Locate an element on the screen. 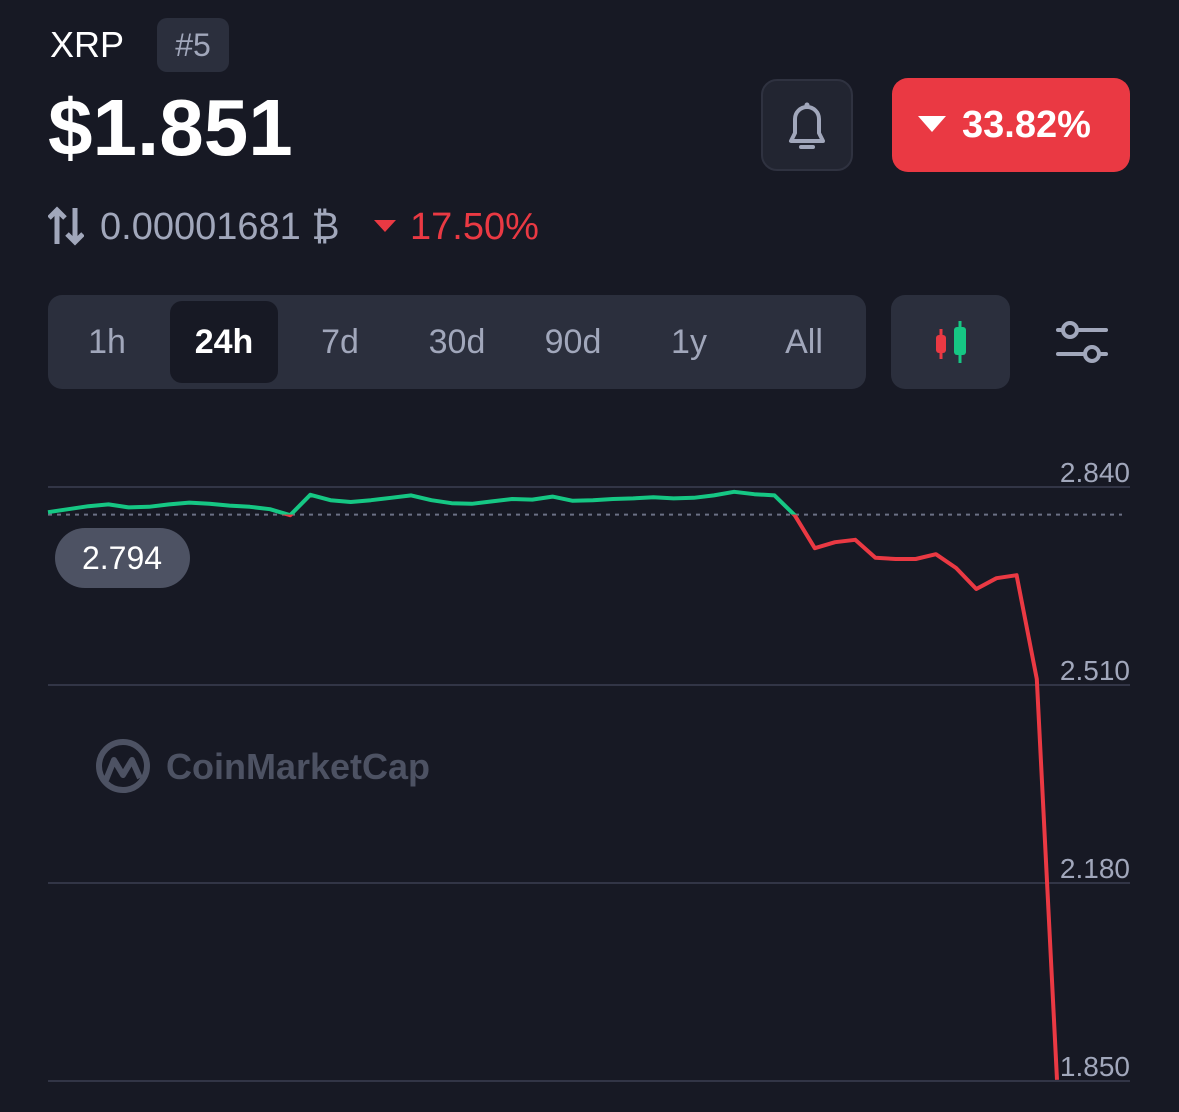 Image resolution: width=1179 pixels, height=1112 pixels. range-tab: 1h is located at coordinates (107, 342).